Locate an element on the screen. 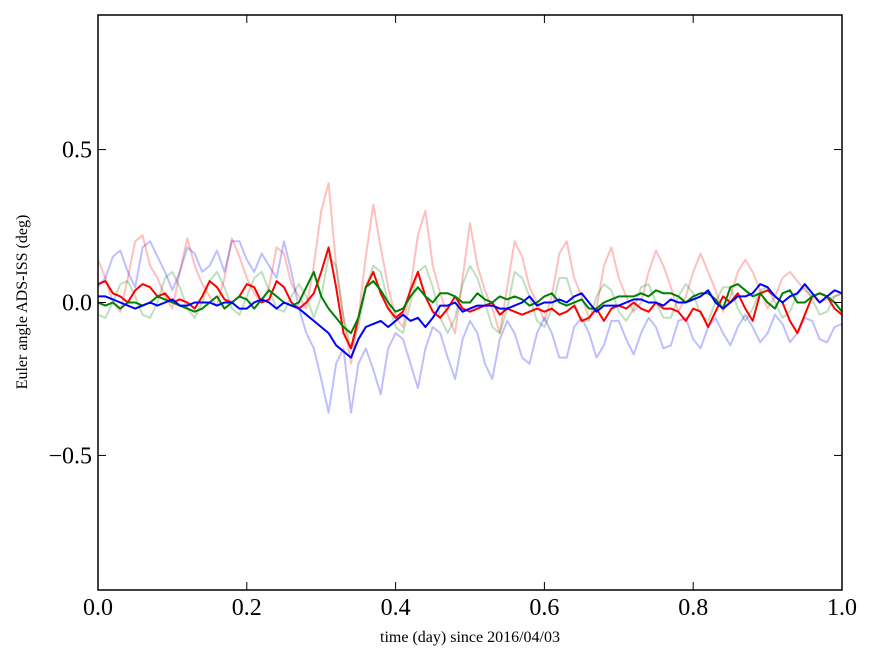 Image resolution: width=875 pixels, height=667 pixels. x-tick-label: 0.8 is located at coordinates (693, 608).